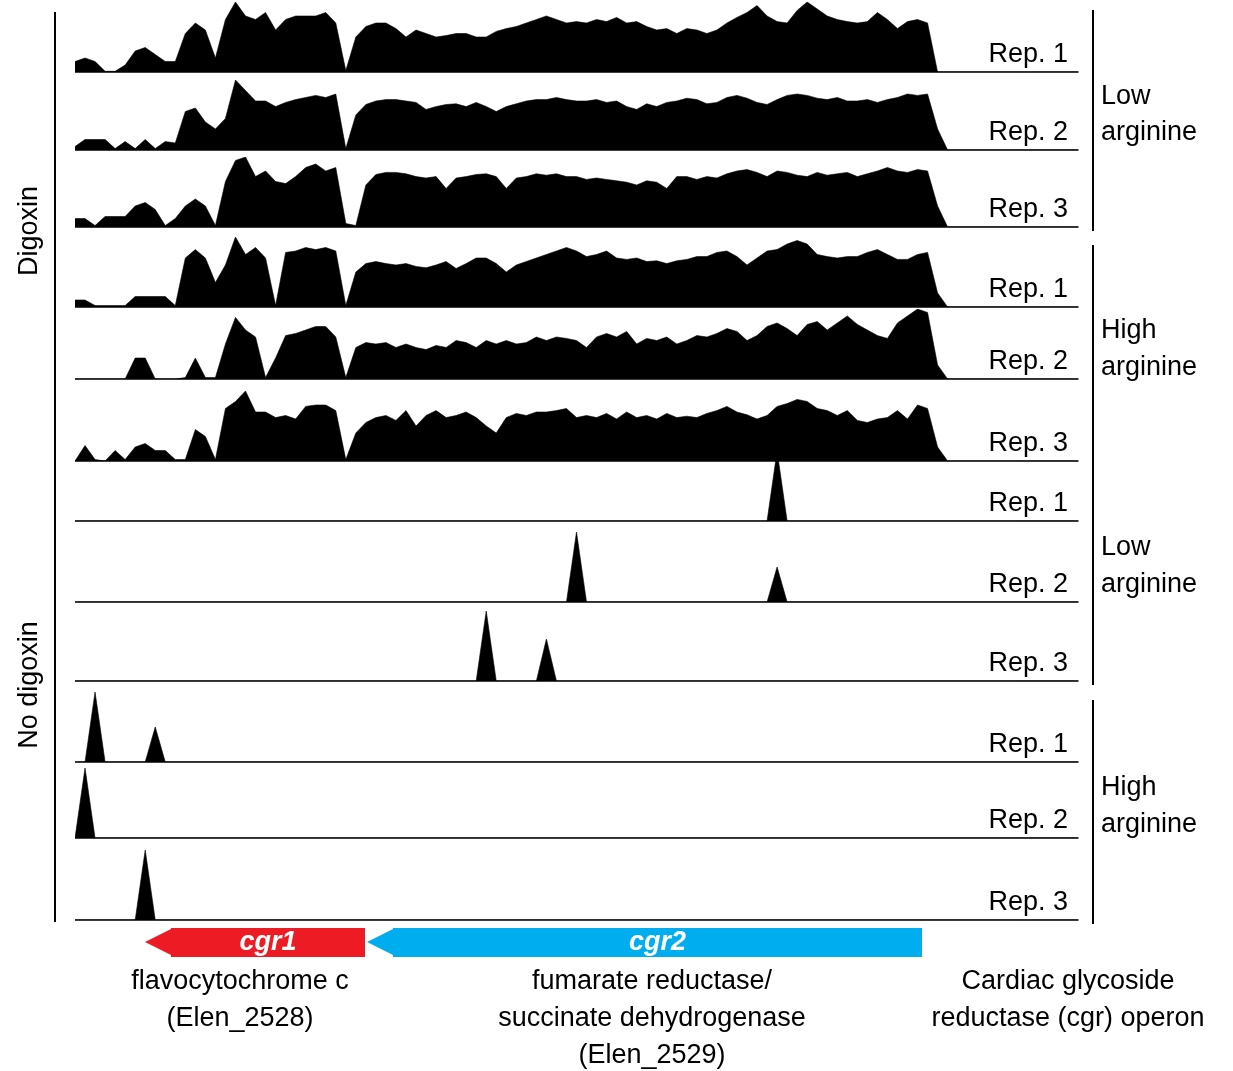 The image size is (1233, 1071). Describe the element at coordinates (240, 999) in the screenshot. I see `text: flavocytochrome c (Elen_2528)` at that location.